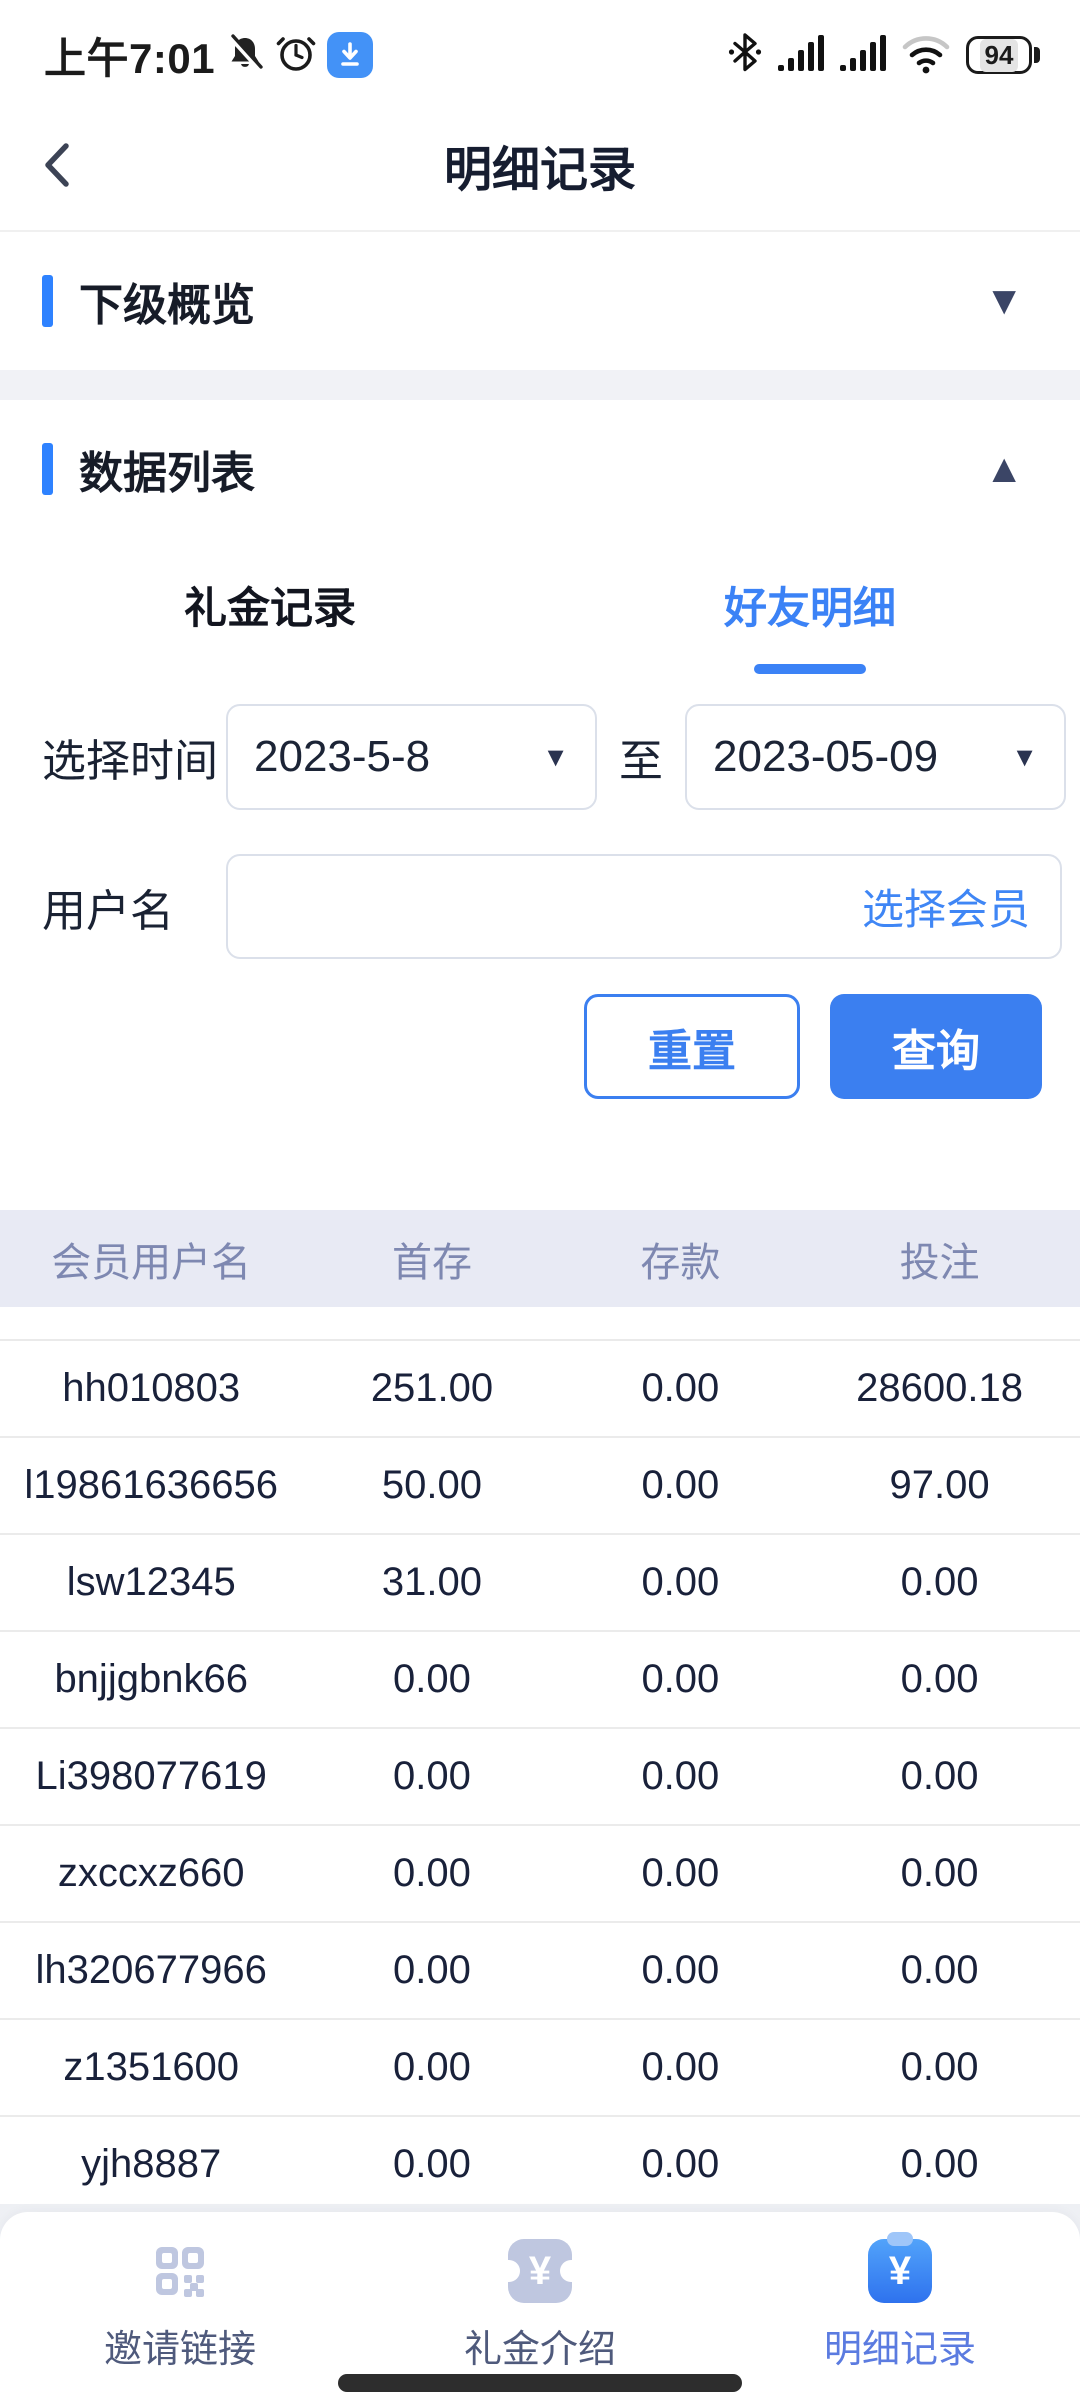  I want to click on table-row: z1351600 0.00 0.00 0.00, so click(540, 2068).